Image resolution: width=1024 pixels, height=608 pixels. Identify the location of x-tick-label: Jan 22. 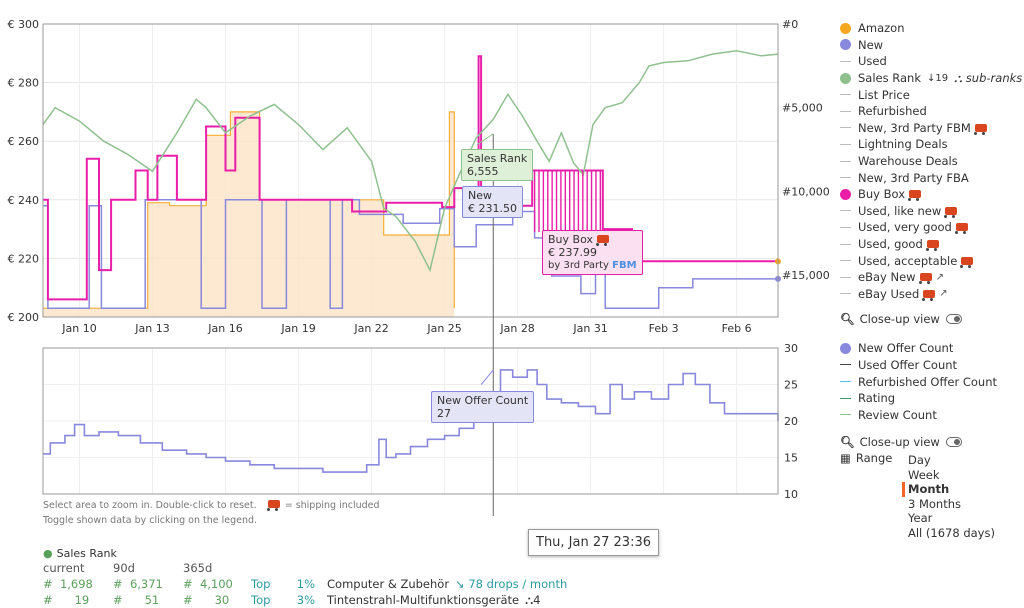
(370, 328).